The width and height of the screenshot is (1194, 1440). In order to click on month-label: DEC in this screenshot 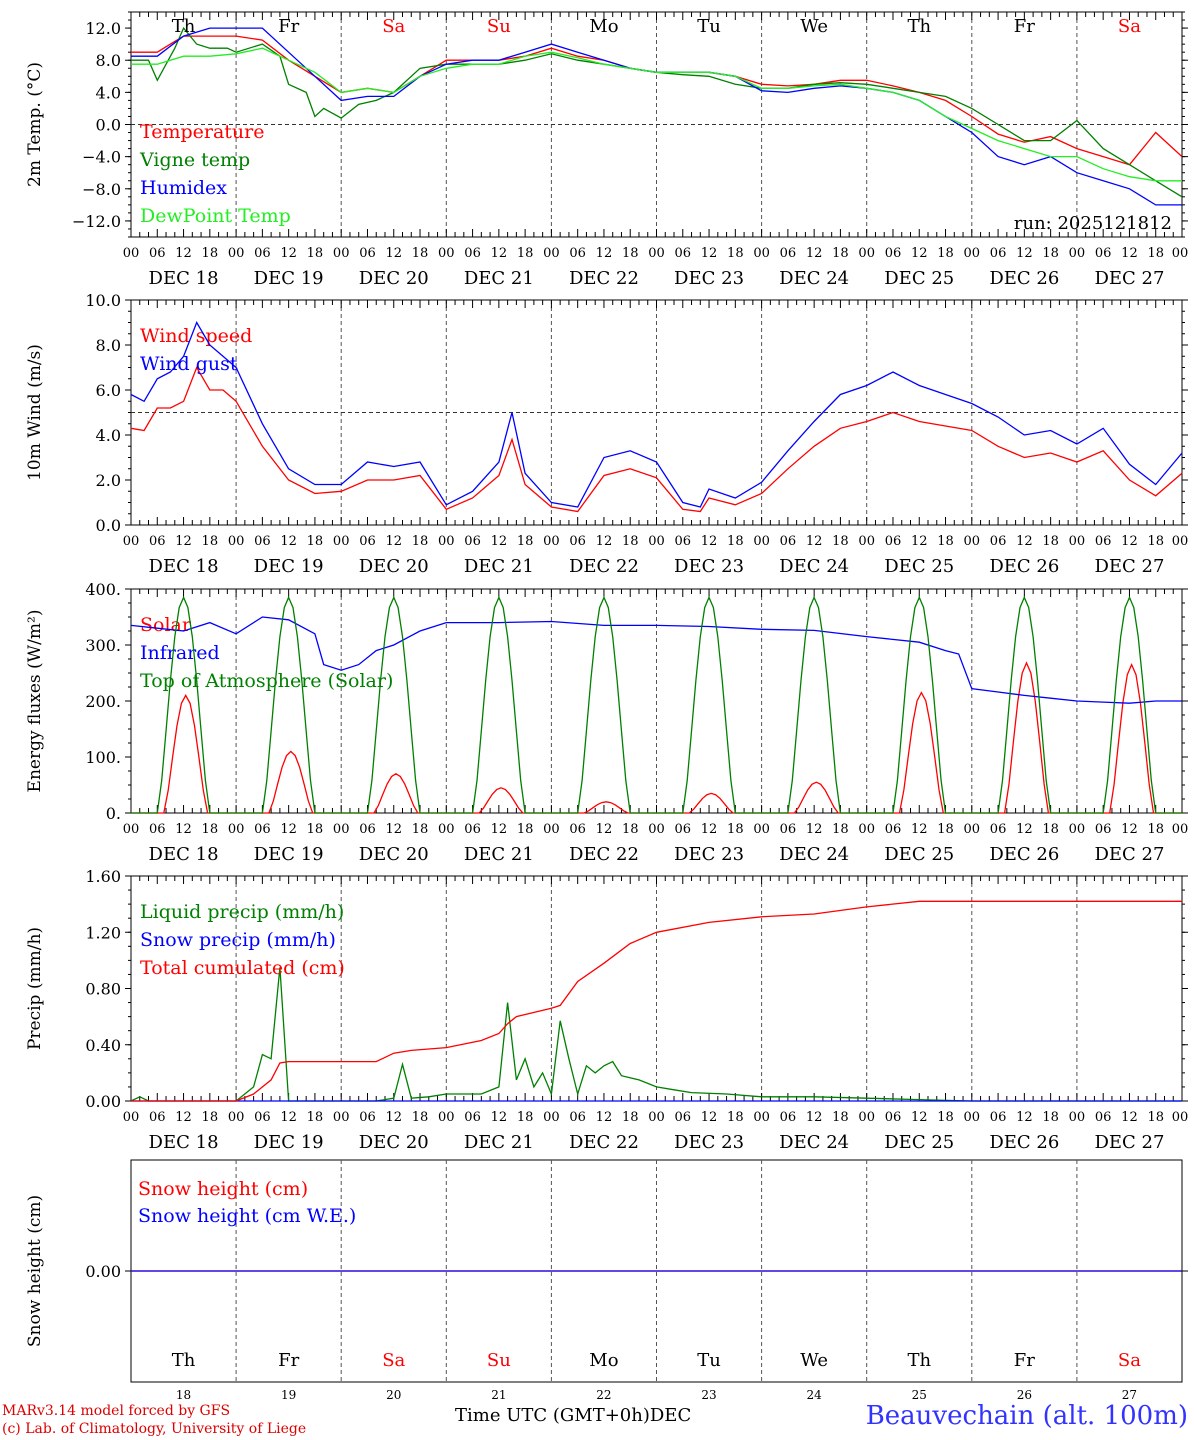, I will do `click(670, 1415)`.